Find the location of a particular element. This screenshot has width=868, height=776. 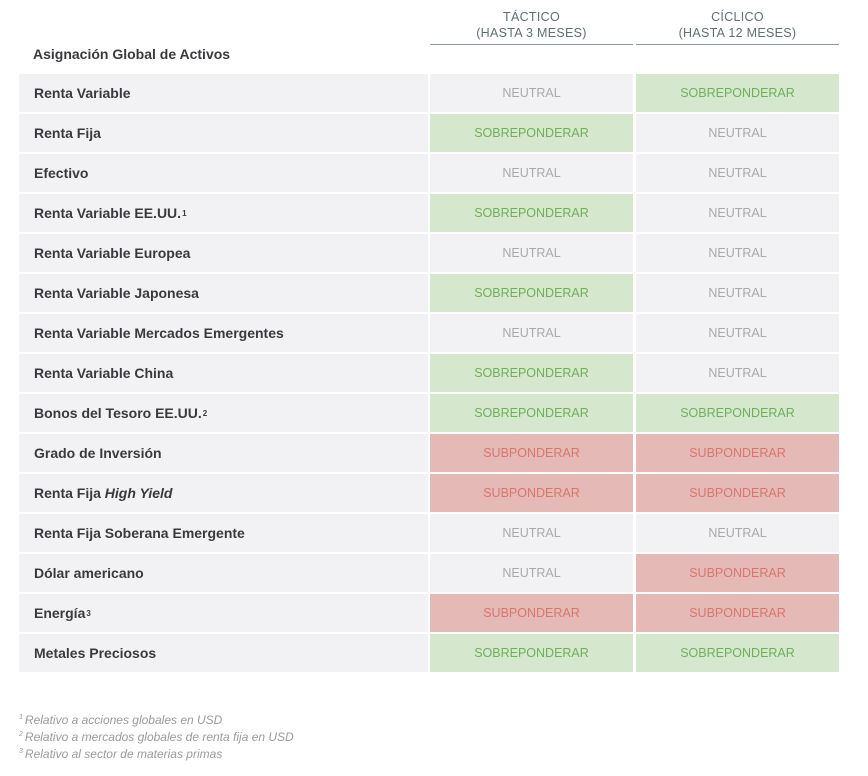

footnote-text: Relativo al sector de materias primas is located at coordinates (123, 754).